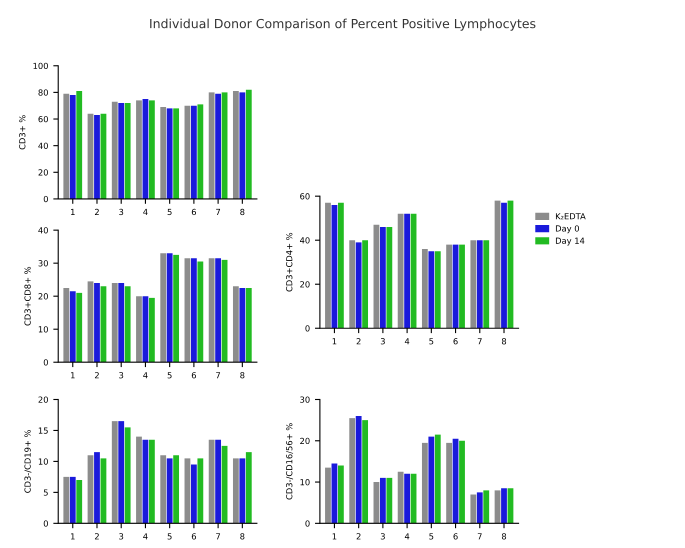  Describe the element at coordinates (567, 229) in the screenshot. I see `legend-label: Day 0` at that location.